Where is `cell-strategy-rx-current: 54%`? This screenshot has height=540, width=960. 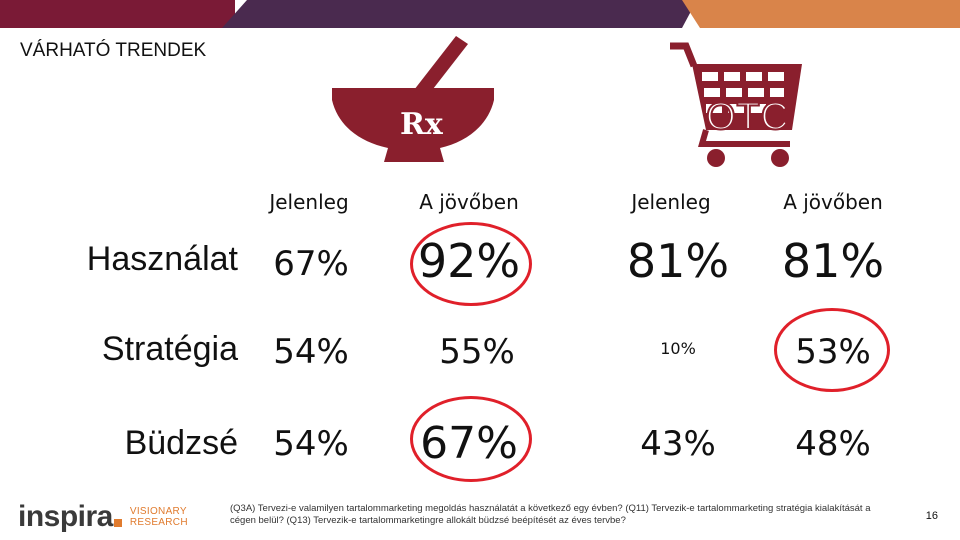
cell-strategy-rx-current: 54% is located at coordinates (311, 352).